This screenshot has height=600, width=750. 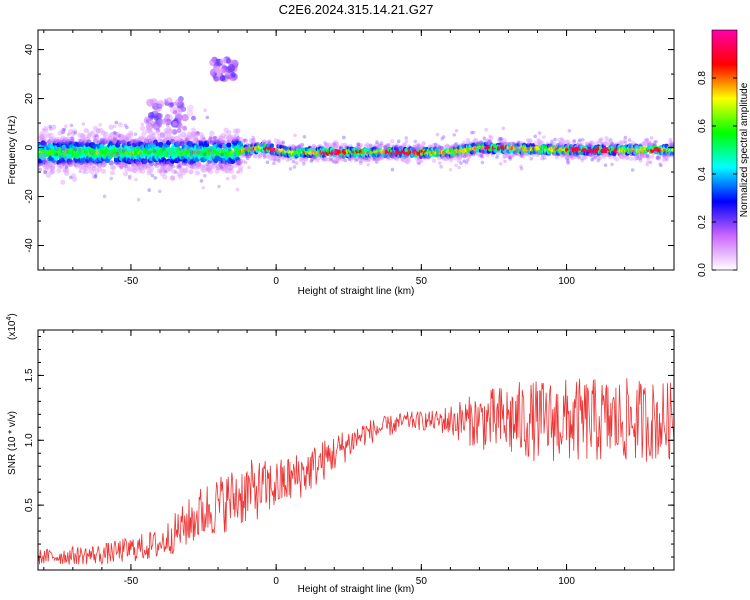 What do you see at coordinates (12, 330) in the screenshot?
I see `snr-multiplier-base: (x10` at bounding box center [12, 330].